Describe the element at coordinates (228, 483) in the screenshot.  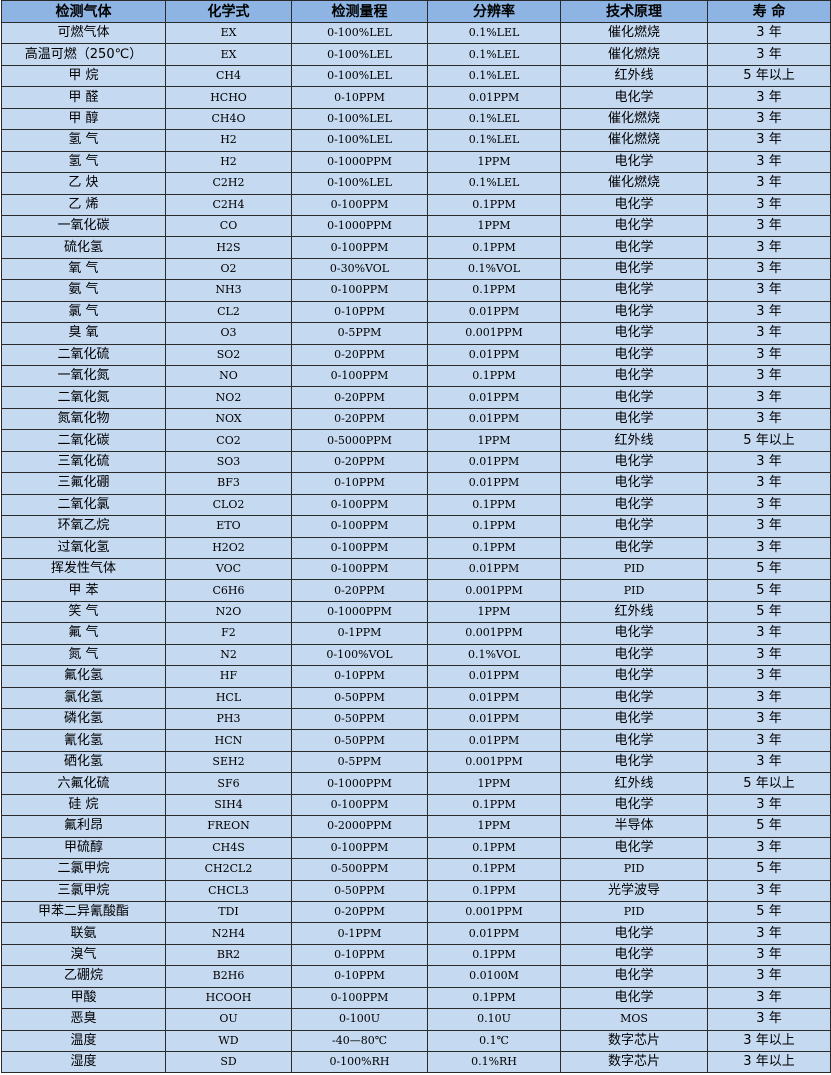
I see `cell-formula: BF3` at that location.